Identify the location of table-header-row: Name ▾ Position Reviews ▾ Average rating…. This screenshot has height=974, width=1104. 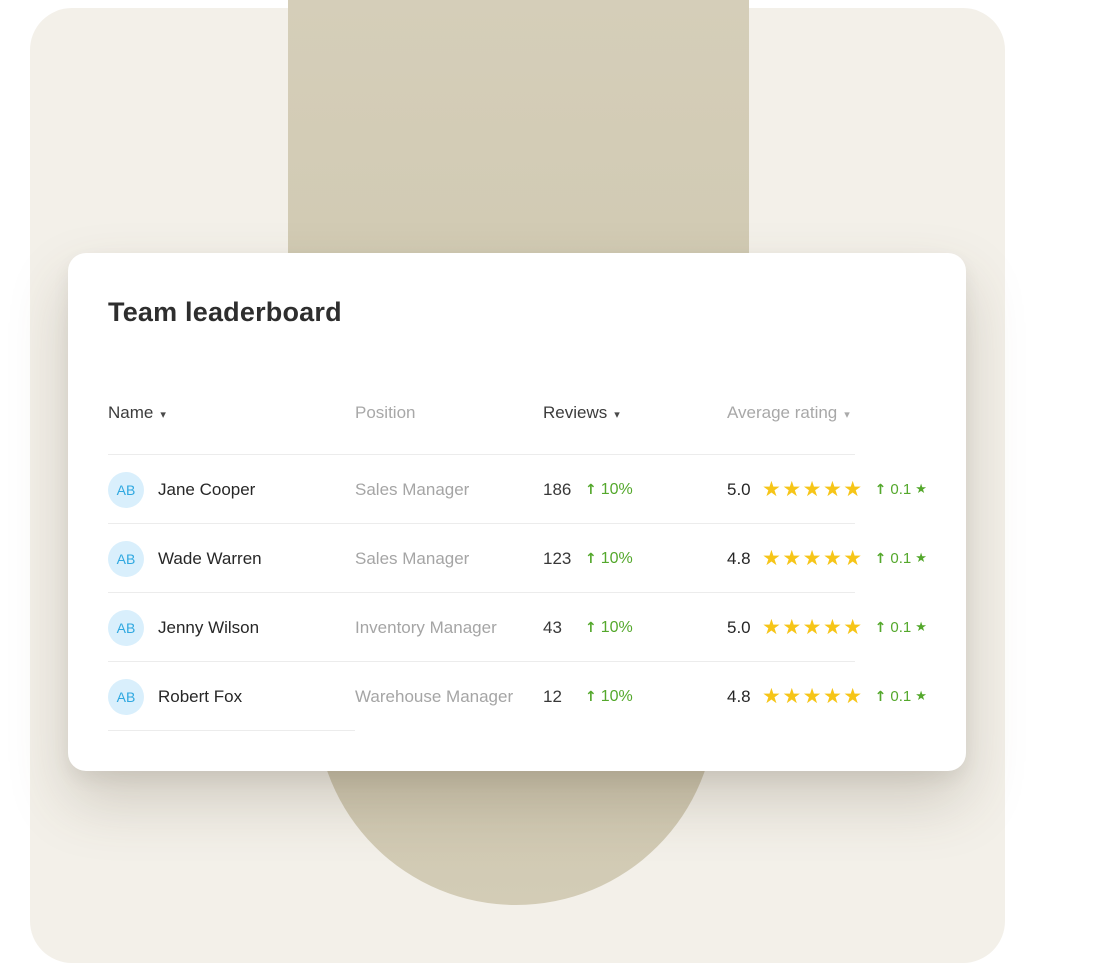
(523, 424).